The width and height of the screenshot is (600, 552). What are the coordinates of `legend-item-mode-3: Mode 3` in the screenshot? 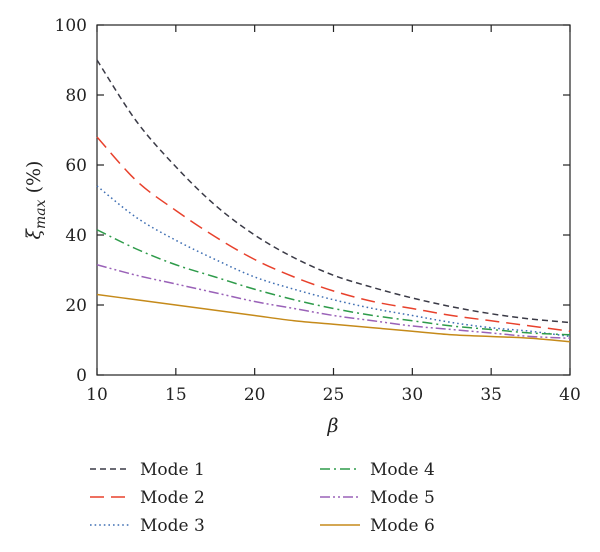 It's located at (147, 526).